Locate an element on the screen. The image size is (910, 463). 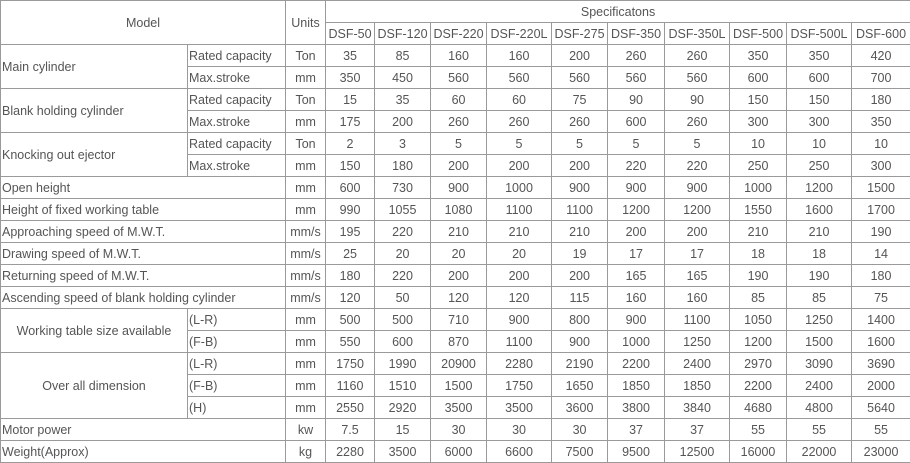
value-cell: 2190 is located at coordinates (580, 364).